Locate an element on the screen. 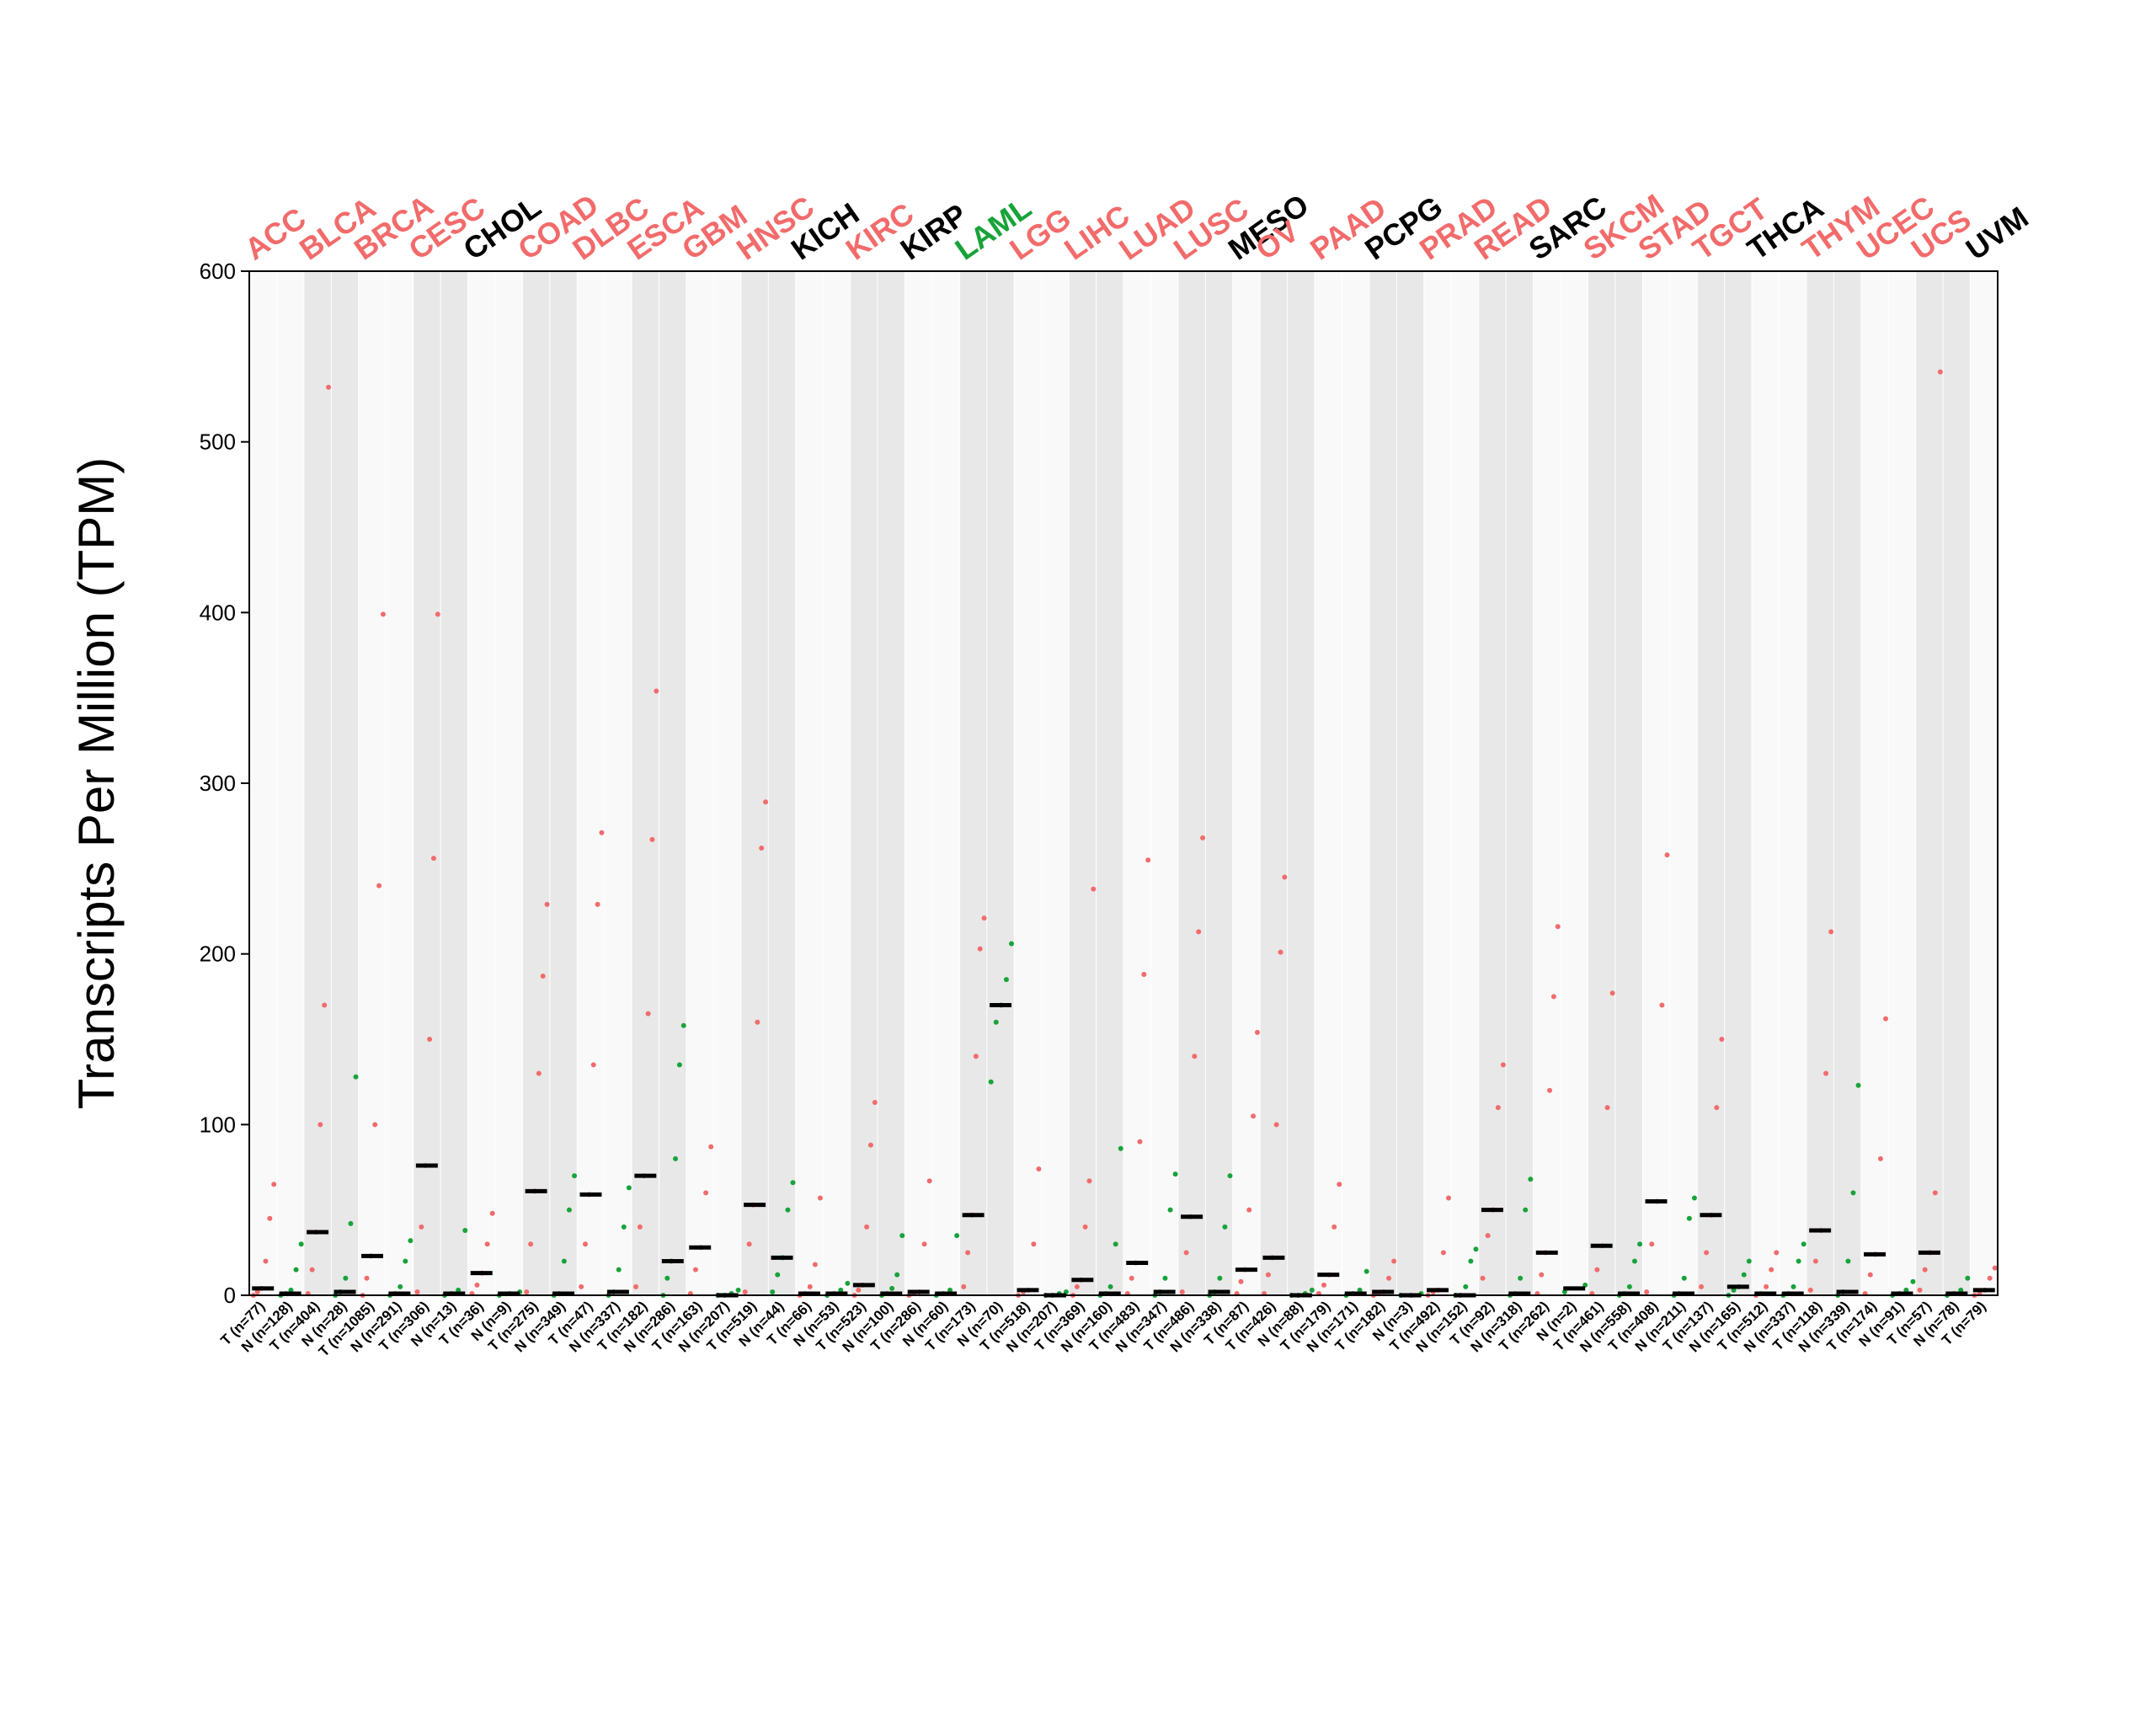 This screenshot has height=1713, width=2156. y-tick-label: 0 is located at coordinates (230, 1296).